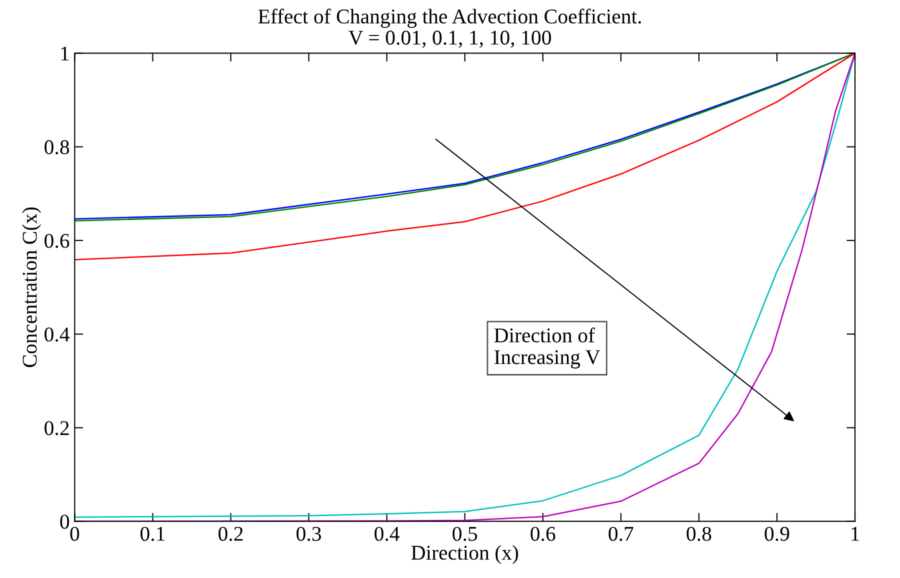 Image resolution: width=900 pixels, height=578 pixels. Describe the element at coordinates (75, 533) in the screenshot. I see `x-tick-label: 0` at that location.